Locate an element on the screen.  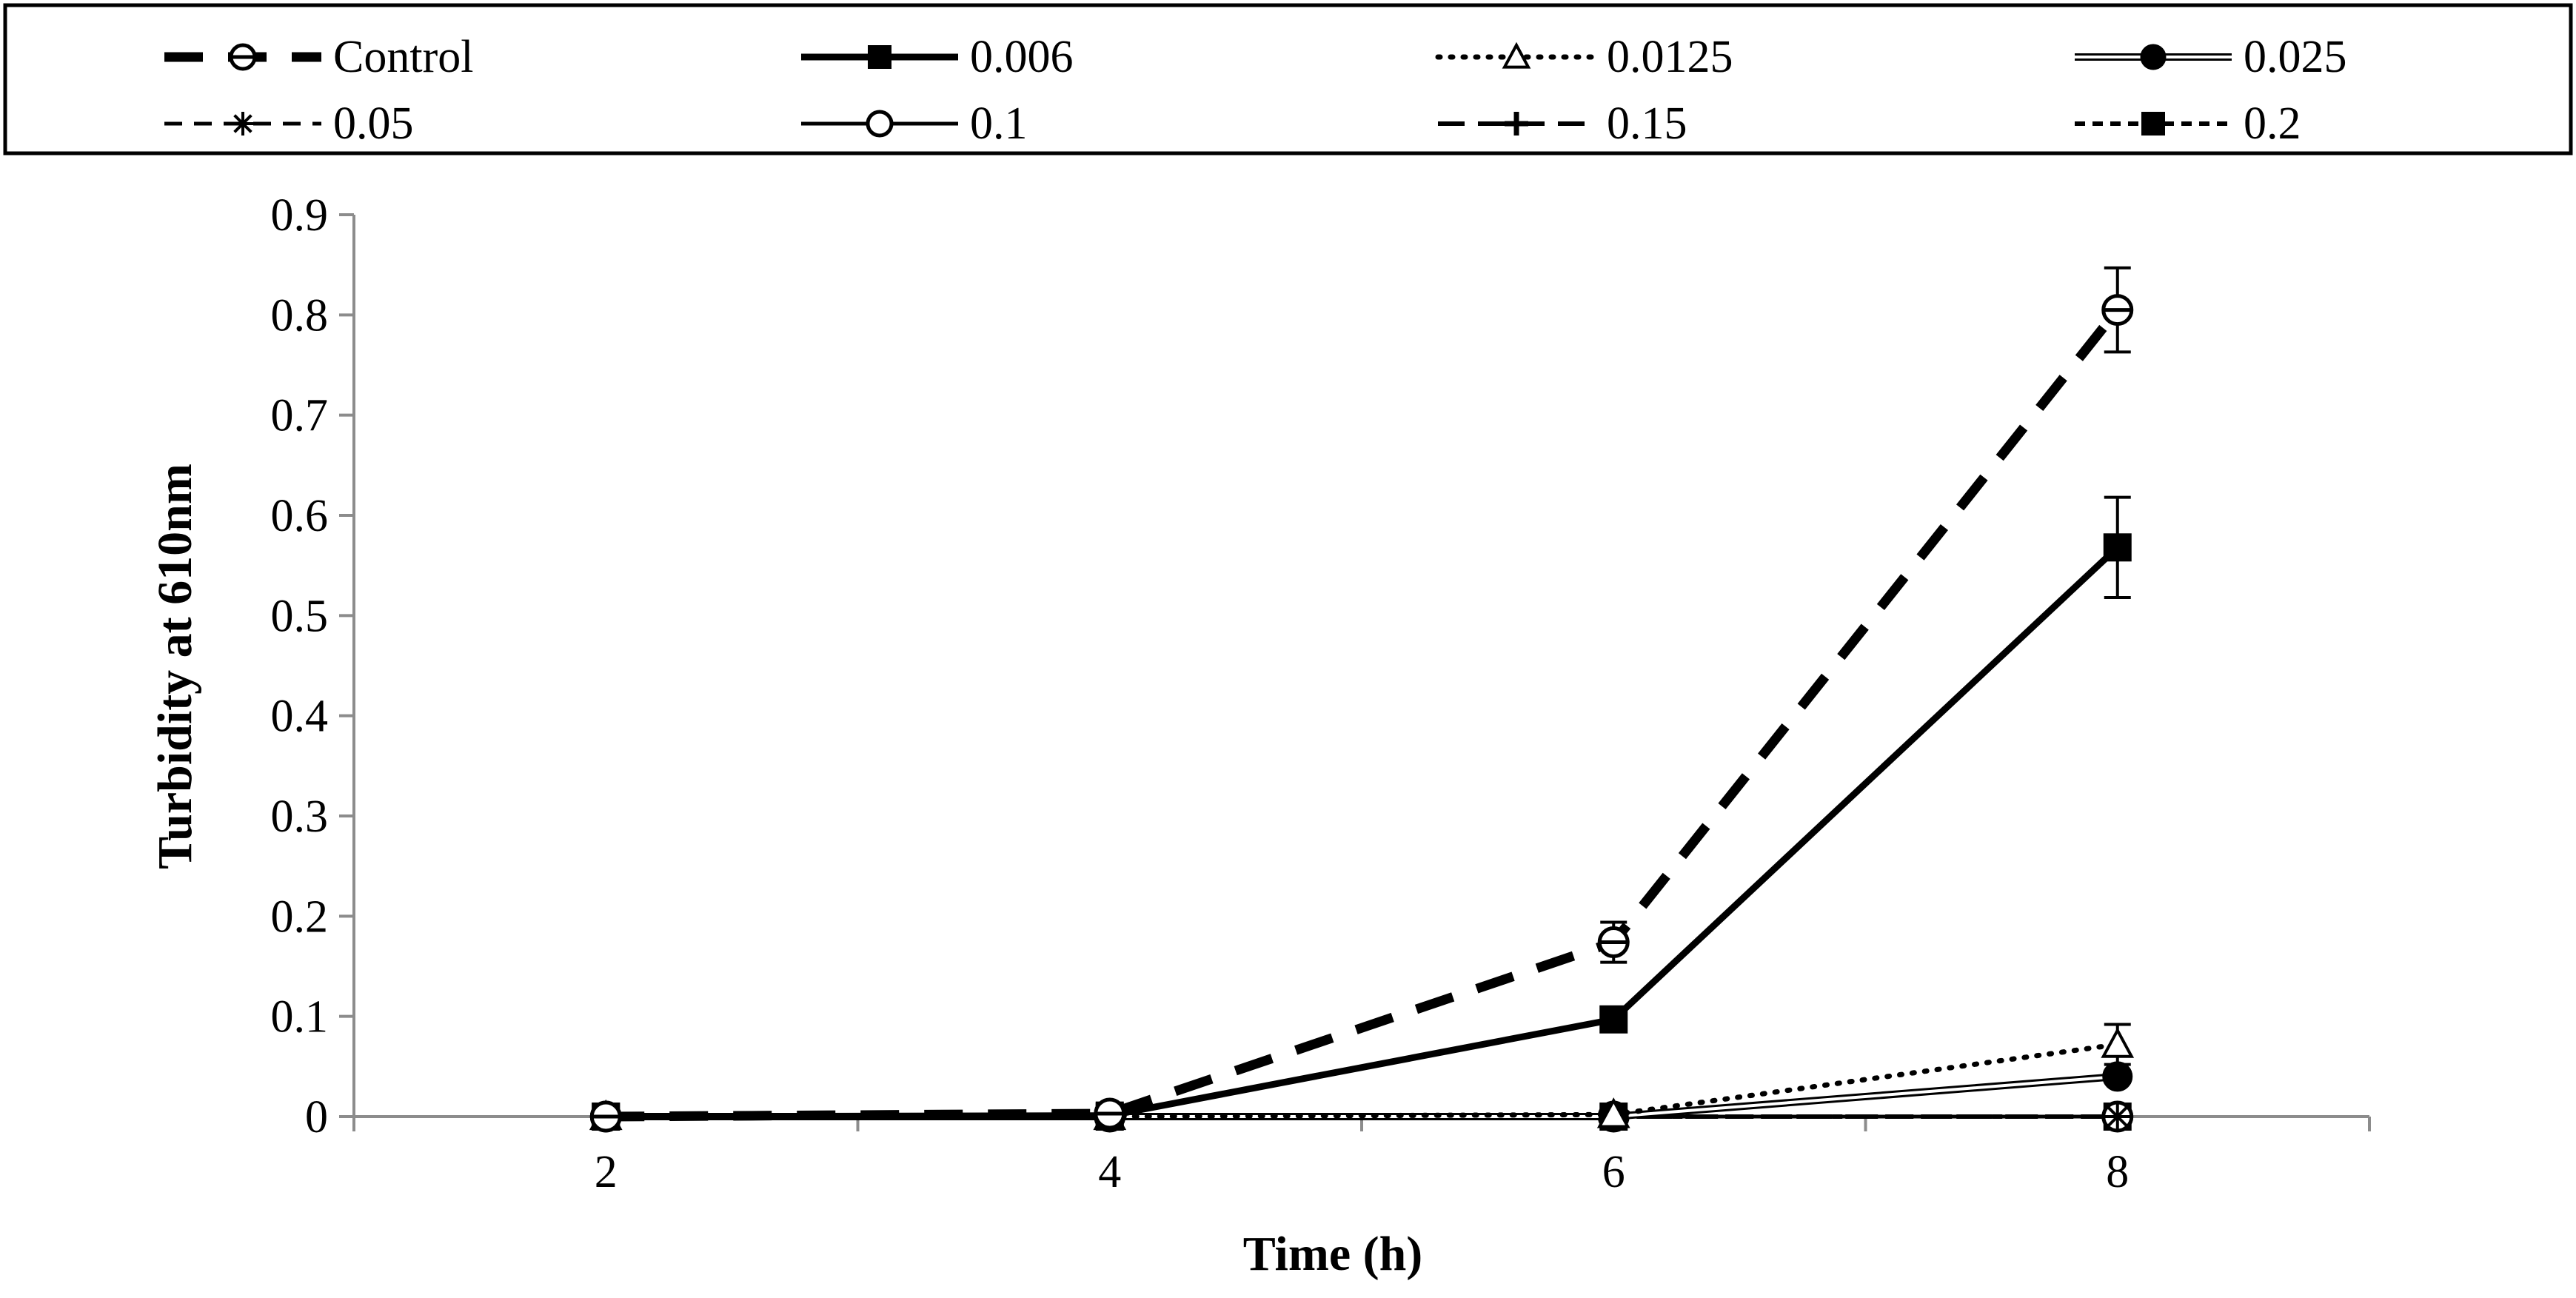
y-axis-title: Turbidity at 610nm is located at coordinates (175, 666).